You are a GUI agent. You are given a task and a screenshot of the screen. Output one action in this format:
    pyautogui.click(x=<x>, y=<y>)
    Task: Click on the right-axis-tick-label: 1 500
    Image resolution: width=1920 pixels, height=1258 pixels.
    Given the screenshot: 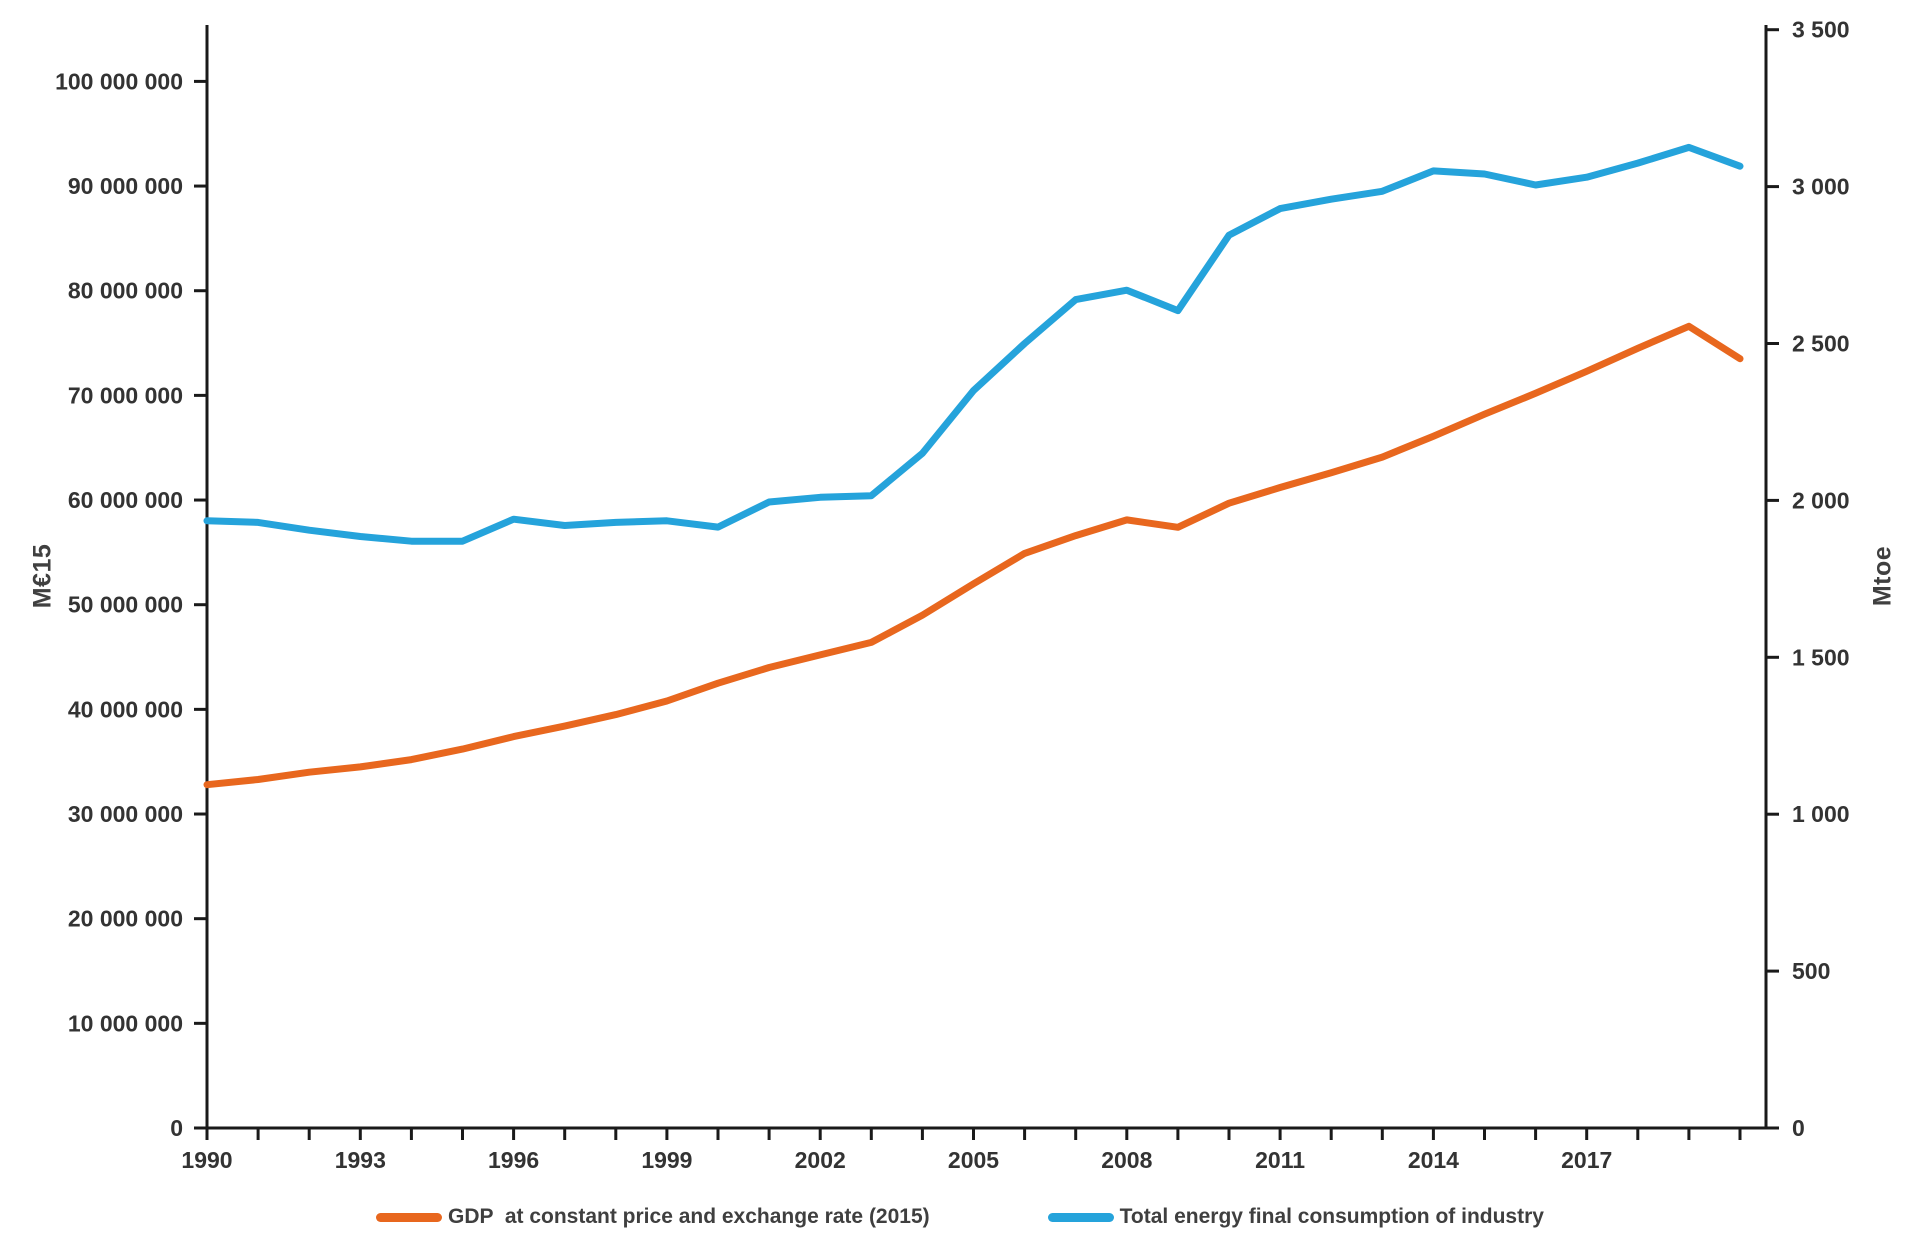 What is the action you would take?
    pyautogui.click(x=1821, y=657)
    